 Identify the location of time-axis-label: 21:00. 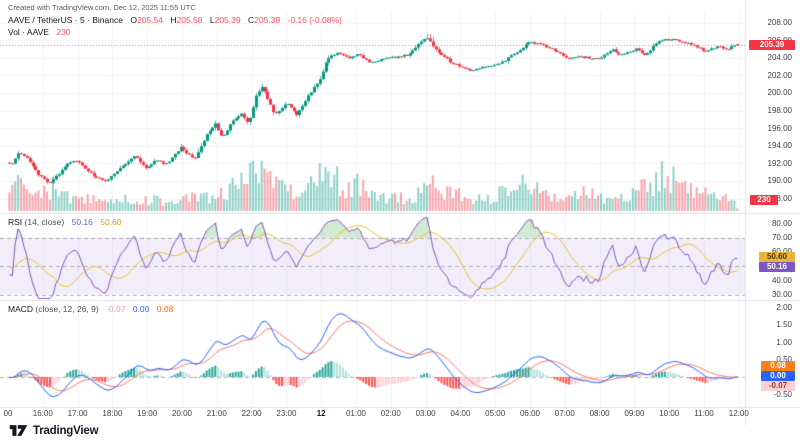
(216, 413).